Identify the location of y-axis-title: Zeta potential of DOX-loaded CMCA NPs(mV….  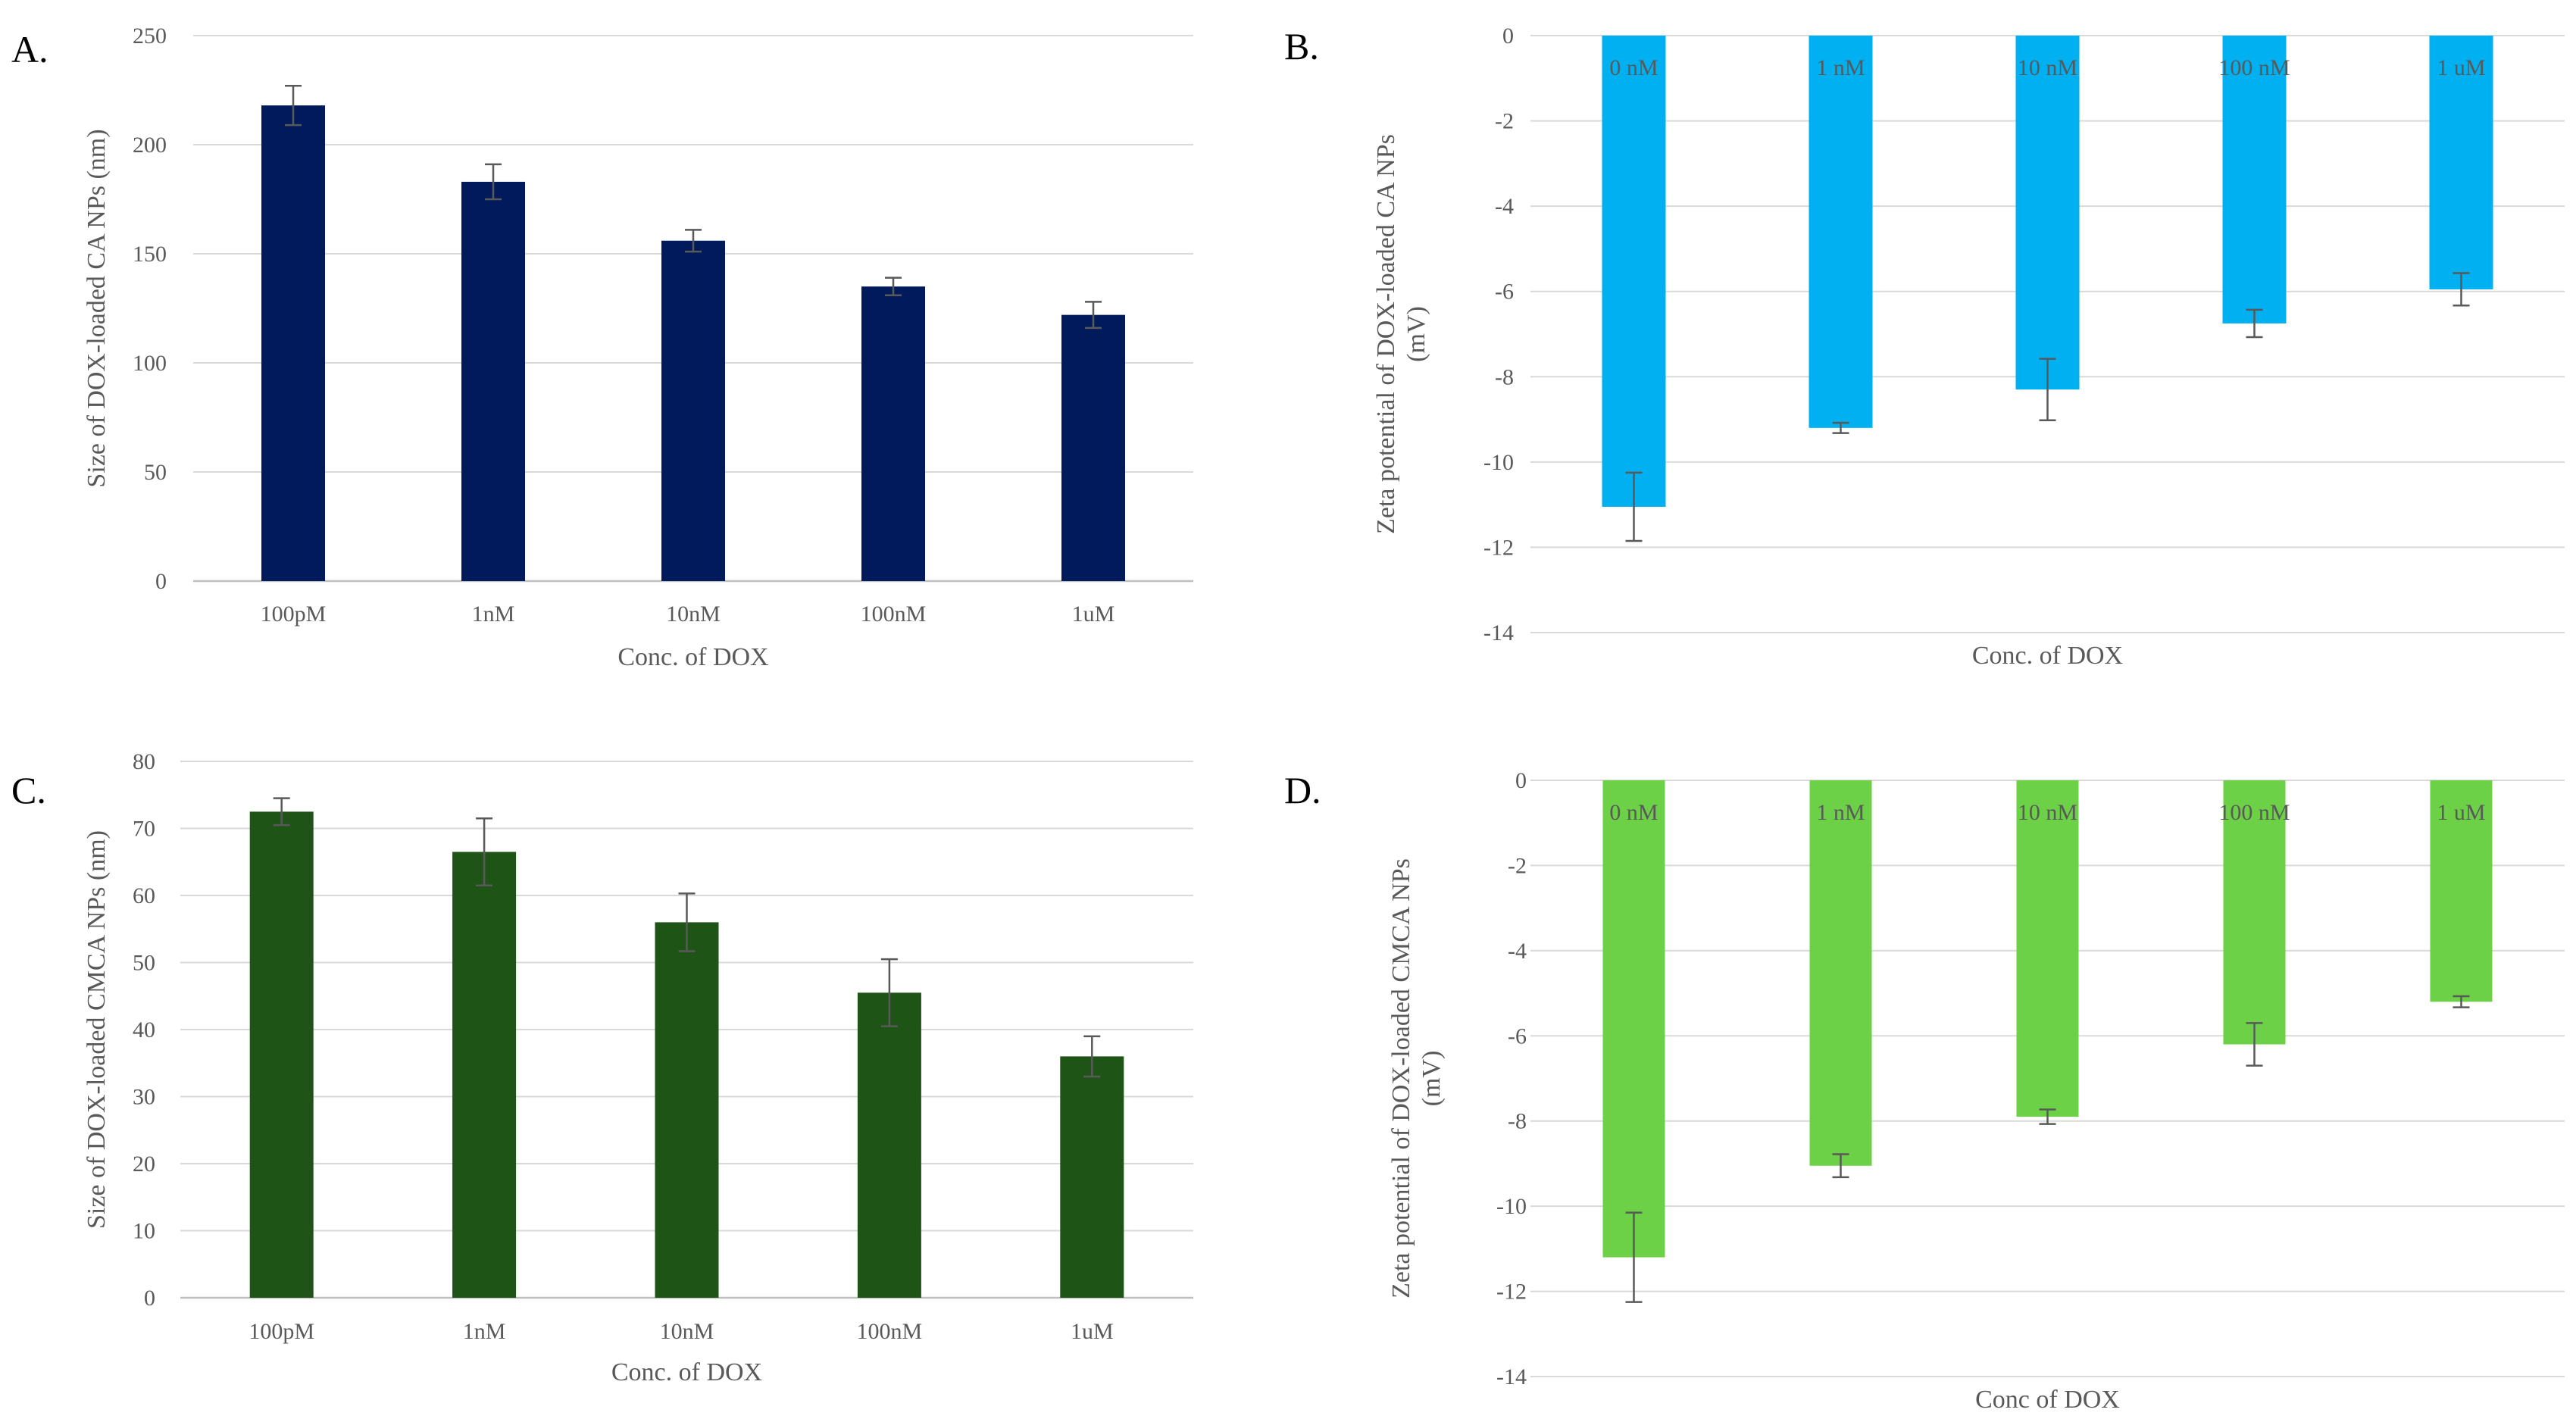
(1416, 1079).